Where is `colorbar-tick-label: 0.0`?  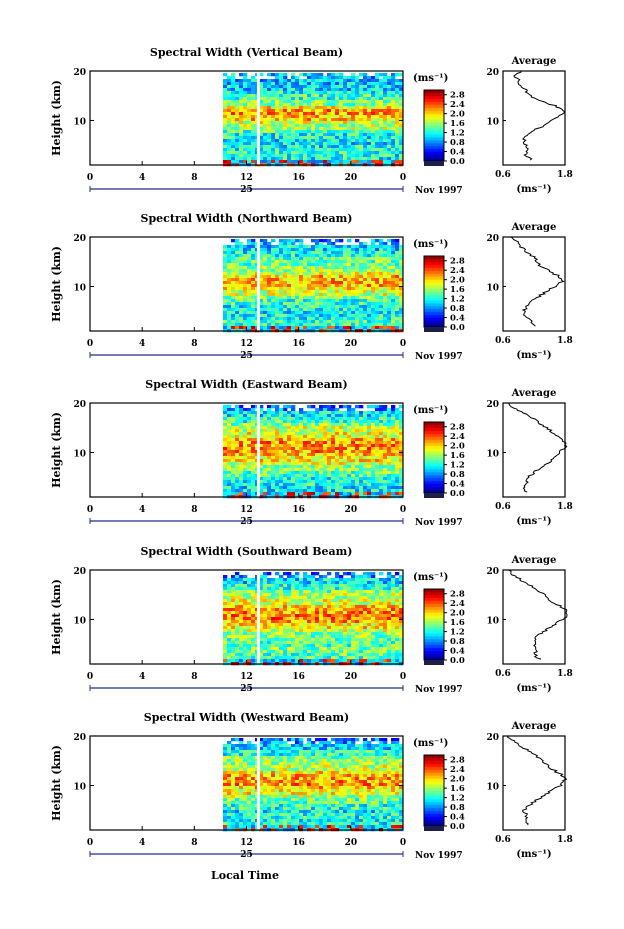
colorbar-tick-label: 0.0 is located at coordinates (457, 494).